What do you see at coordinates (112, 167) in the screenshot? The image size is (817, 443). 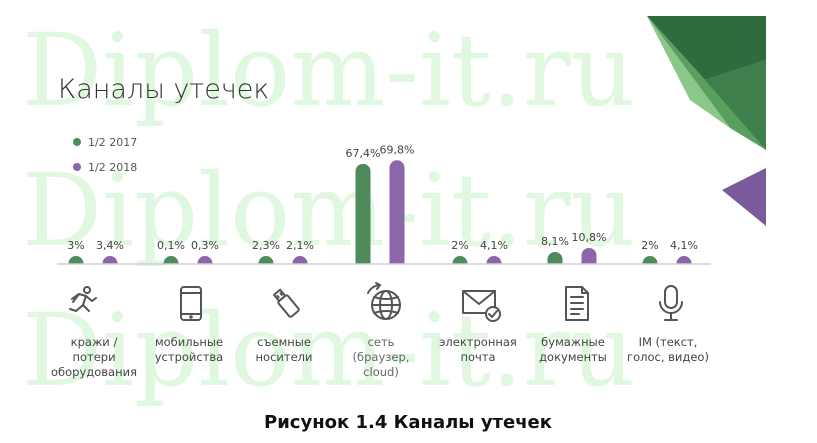 I see `legend-label-2018: 1/2 2018` at bounding box center [112, 167].